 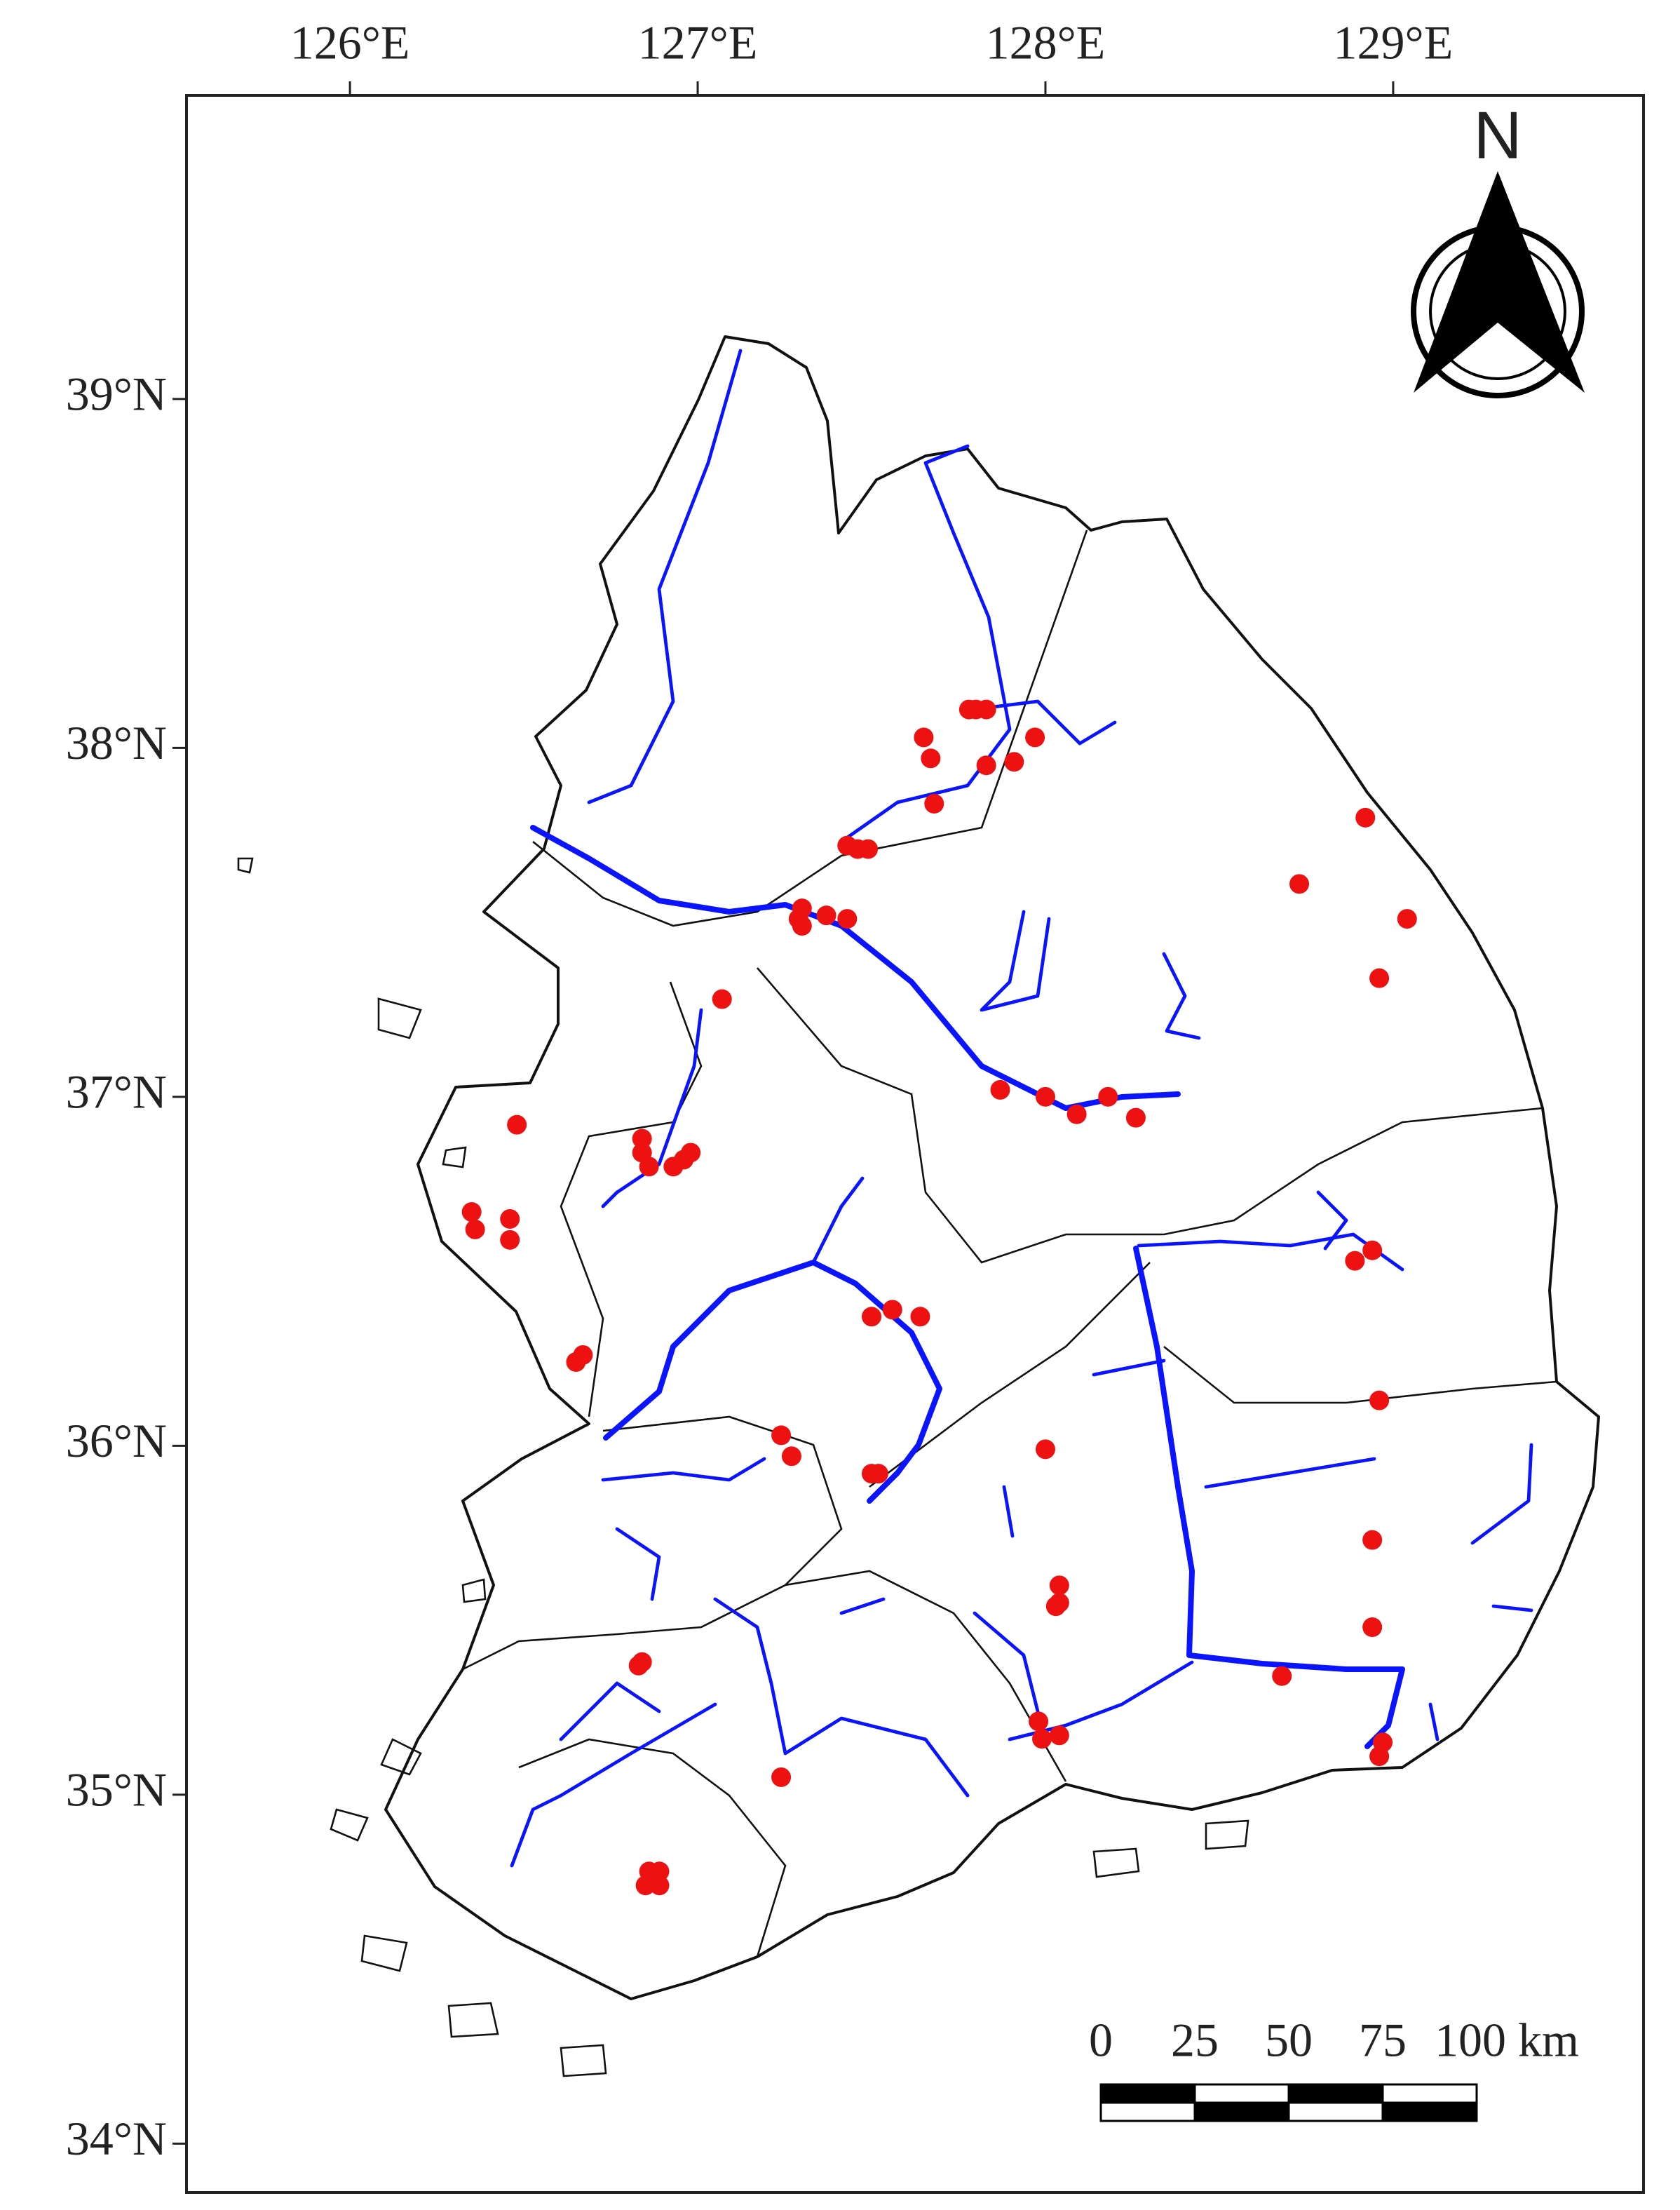 I want to click on y-tick-label: 35°N, so click(x=117, y=1790).